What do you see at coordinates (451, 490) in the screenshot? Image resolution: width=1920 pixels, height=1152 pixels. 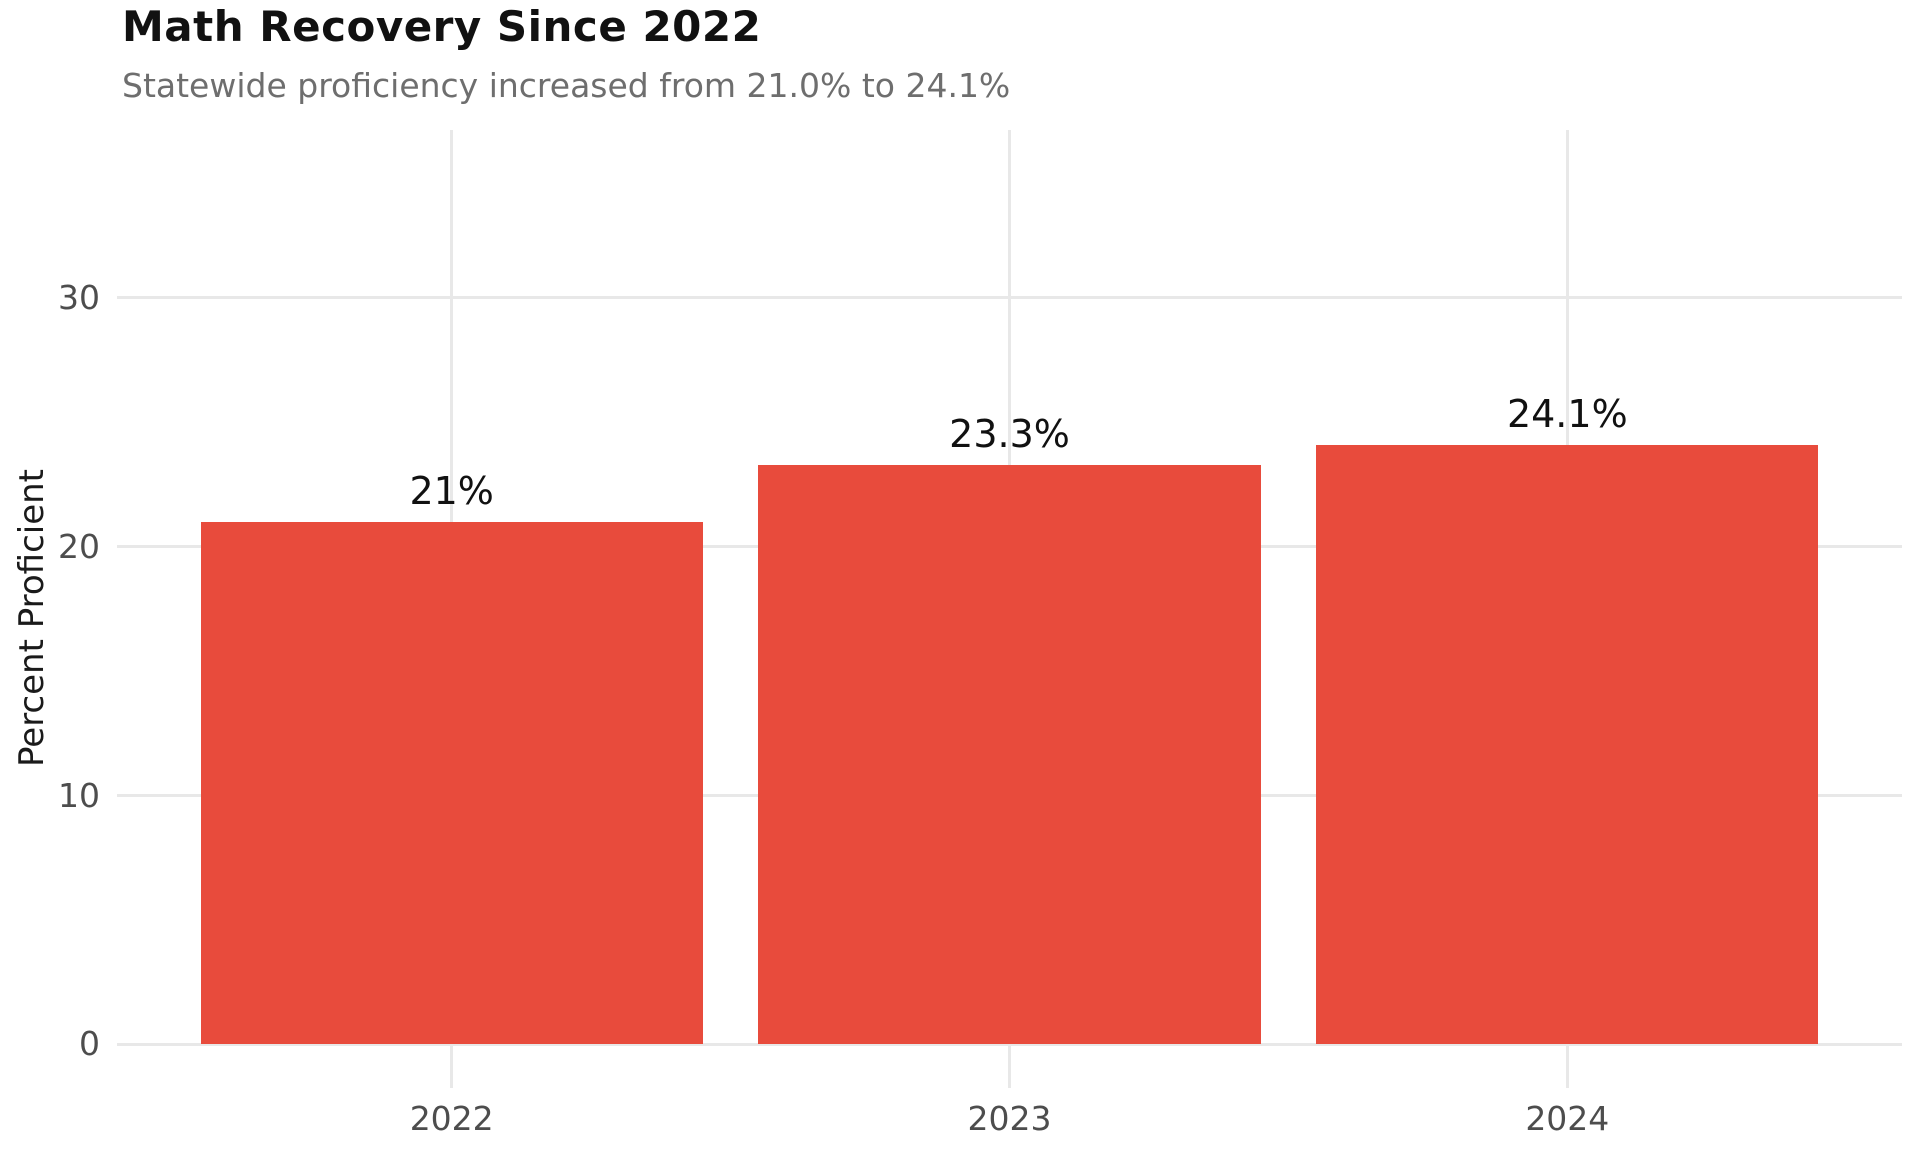 I see `bar-value-label-2022: 21%` at bounding box center [451, 490].